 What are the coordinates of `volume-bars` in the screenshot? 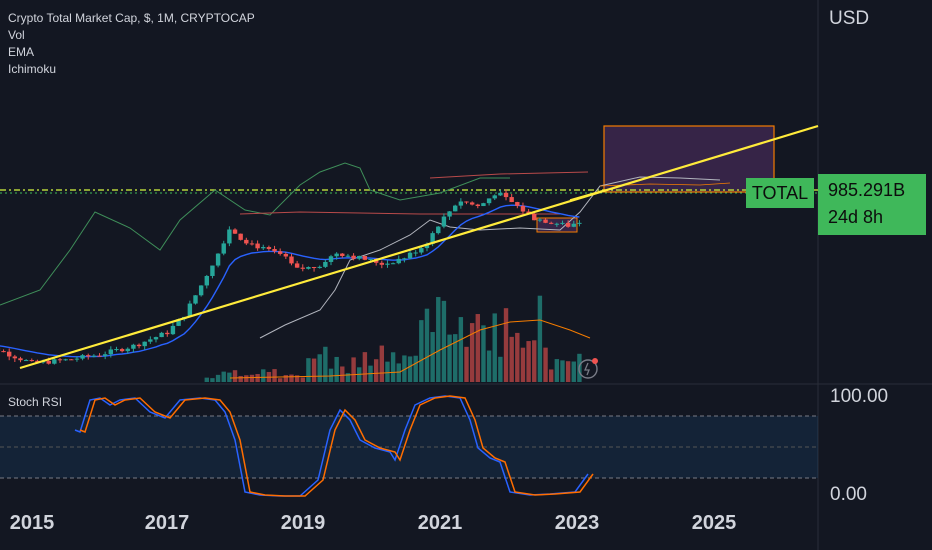 It's located at (393, 338).